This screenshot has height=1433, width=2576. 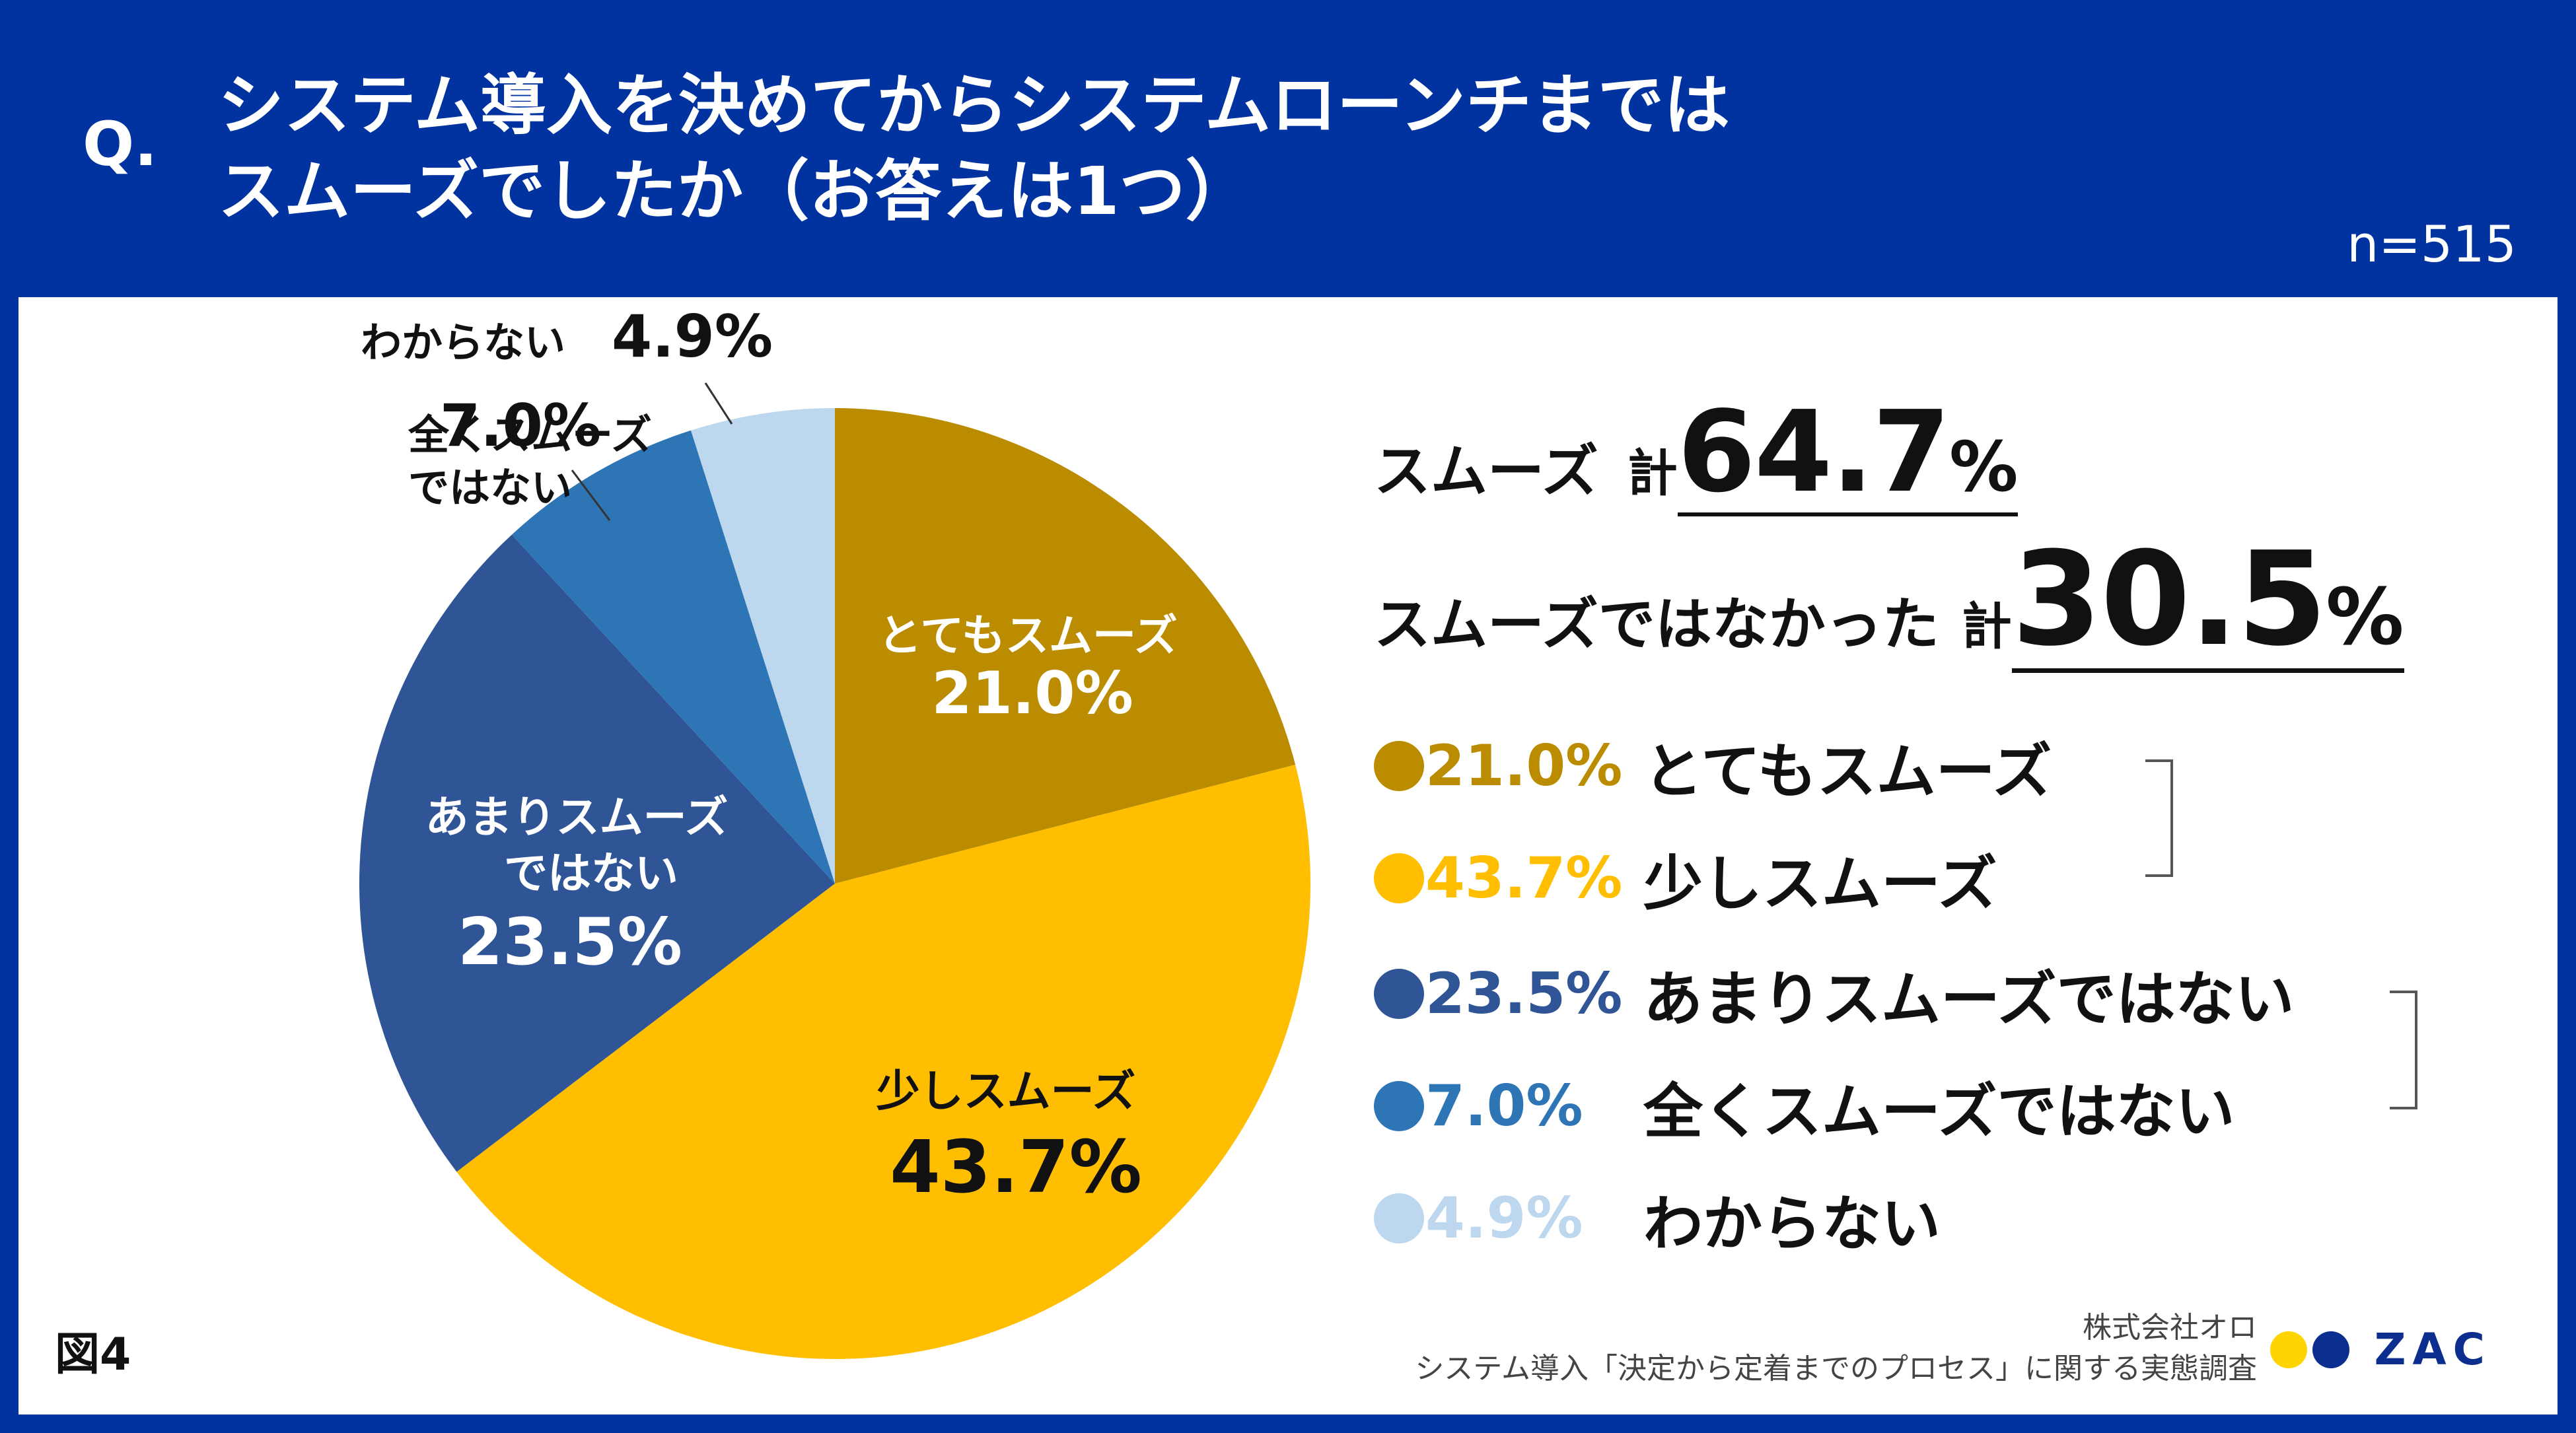 I want to click on sample-size: n=515, so click(x=2432, y=244).